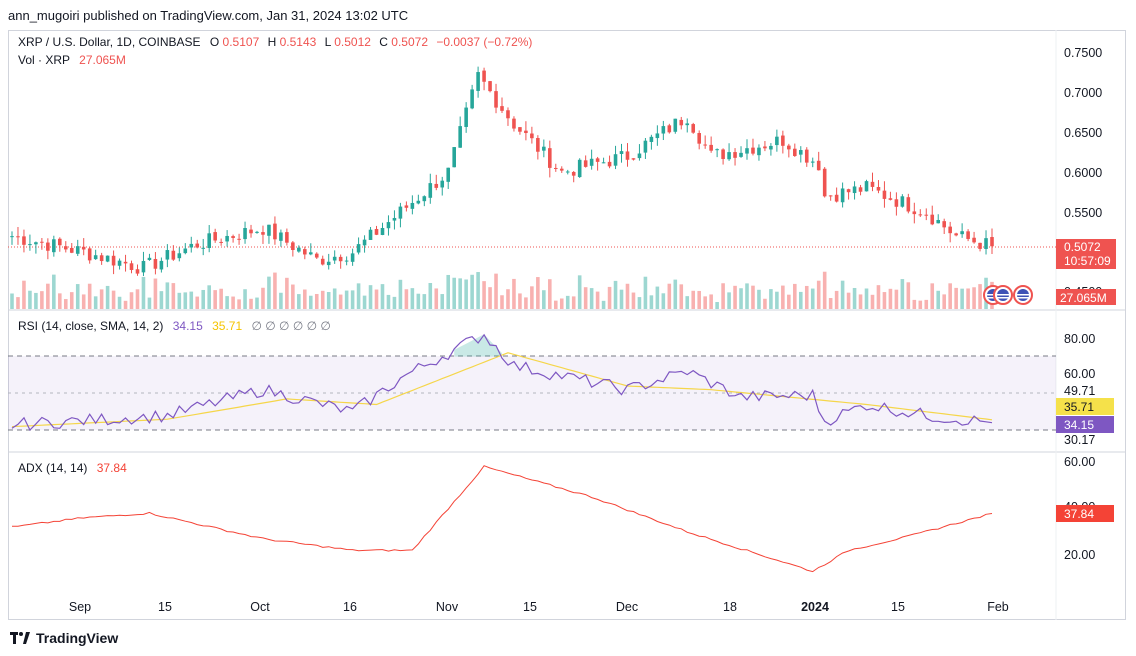 This screenshot has width=1136, height=656. I want to click on adx-tick: 20.00, so click(1079, 555).